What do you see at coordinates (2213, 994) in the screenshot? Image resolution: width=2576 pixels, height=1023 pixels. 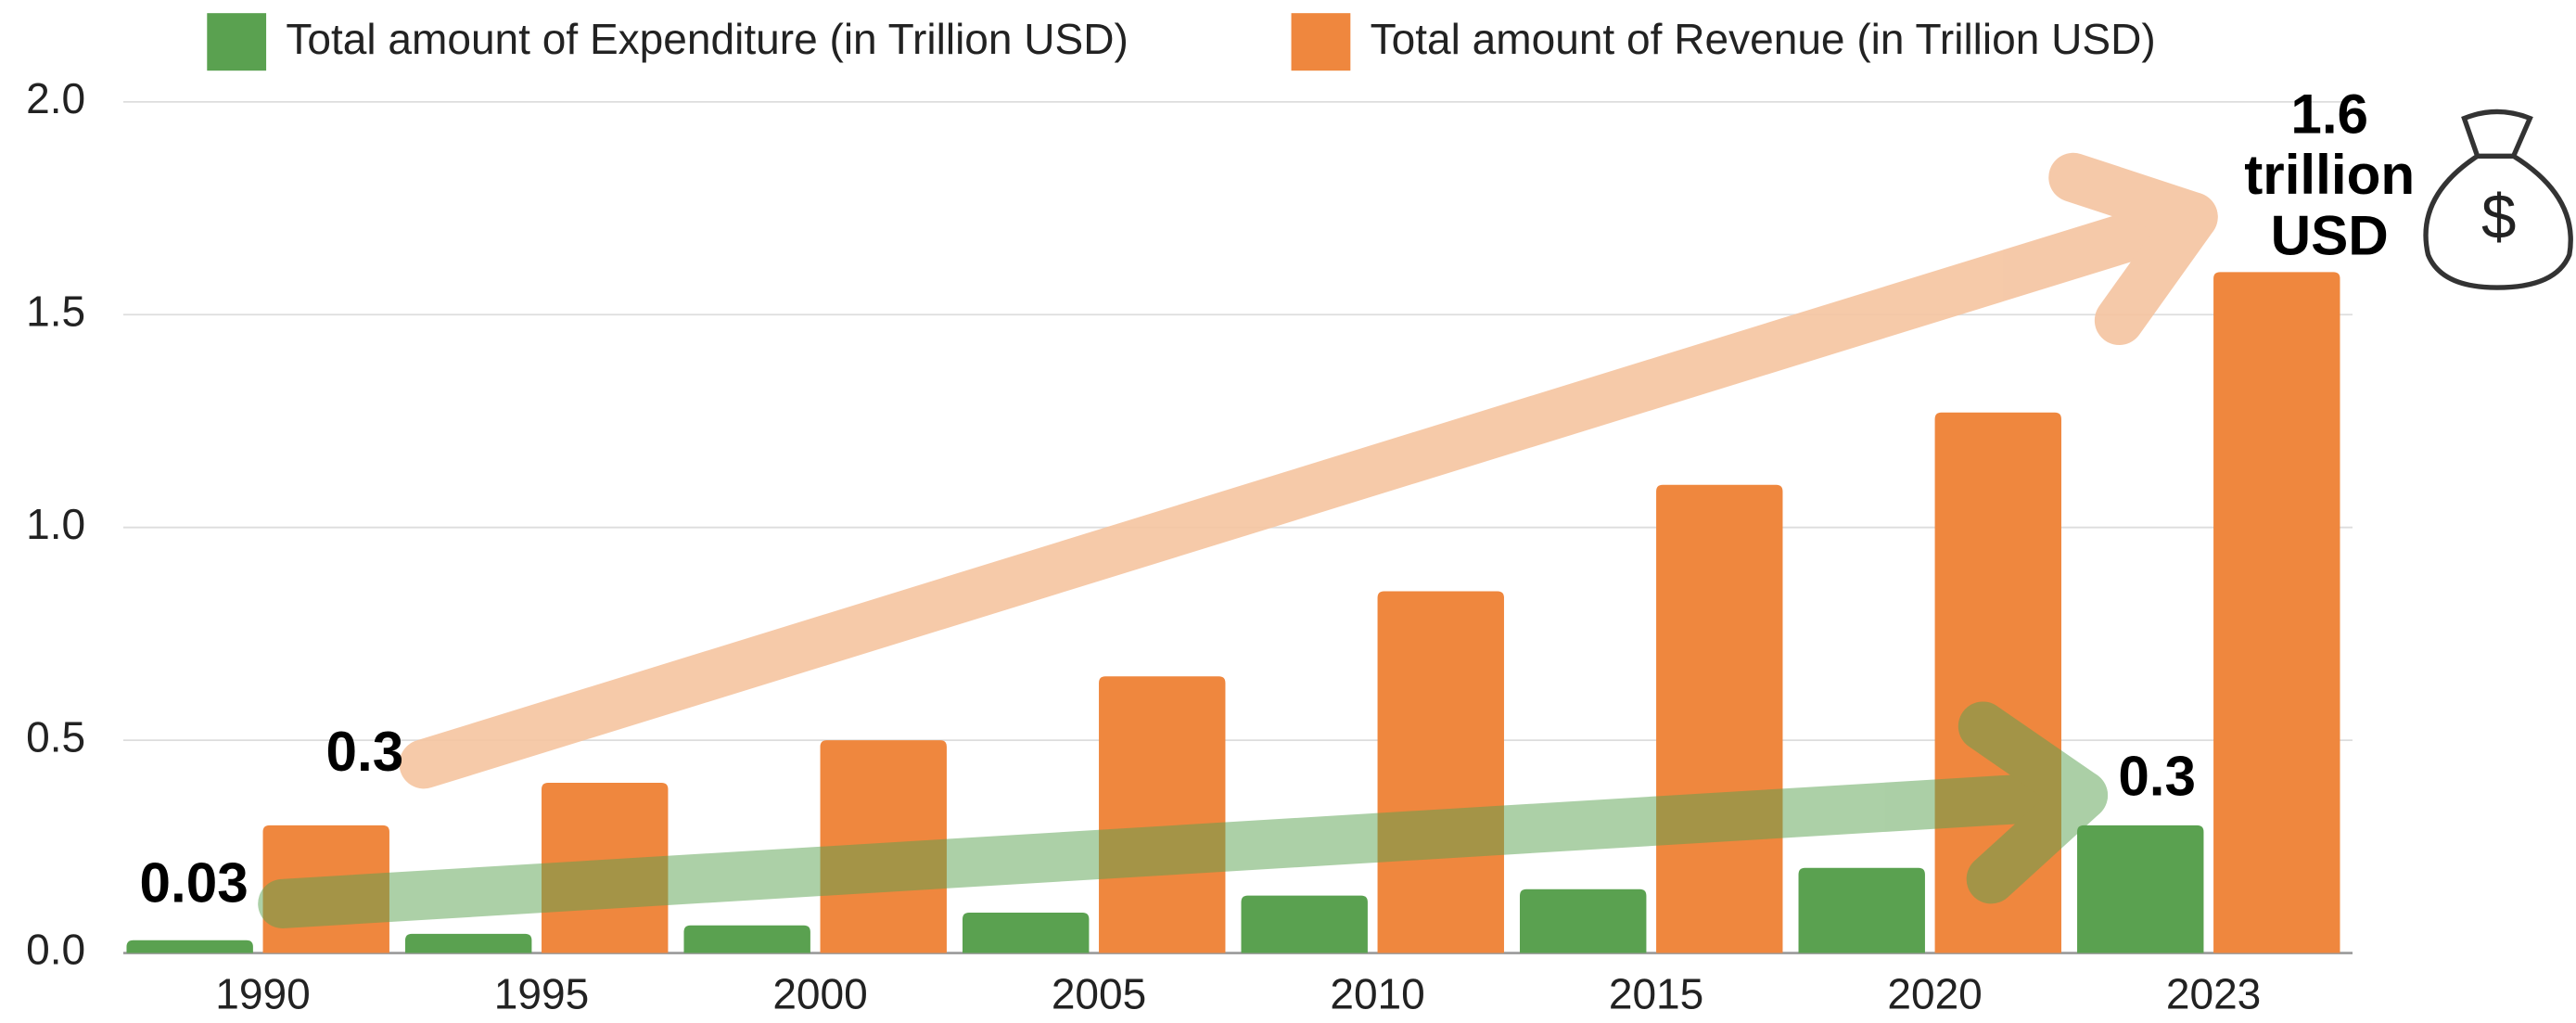 I see `x-tick-label: 2023` at bounding box center [2213, 994].